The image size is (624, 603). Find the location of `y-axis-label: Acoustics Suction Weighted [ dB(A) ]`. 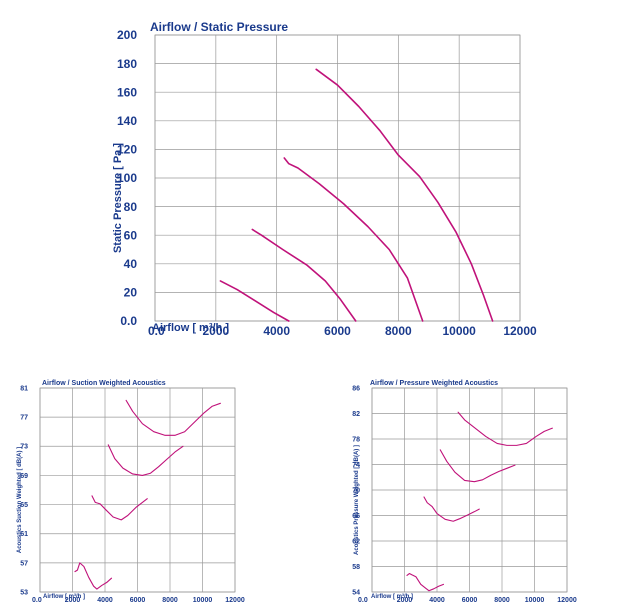

y-axis-label: Acoustics Suction Weighted [ dB(A) ] is located at coordinates (20, 500).